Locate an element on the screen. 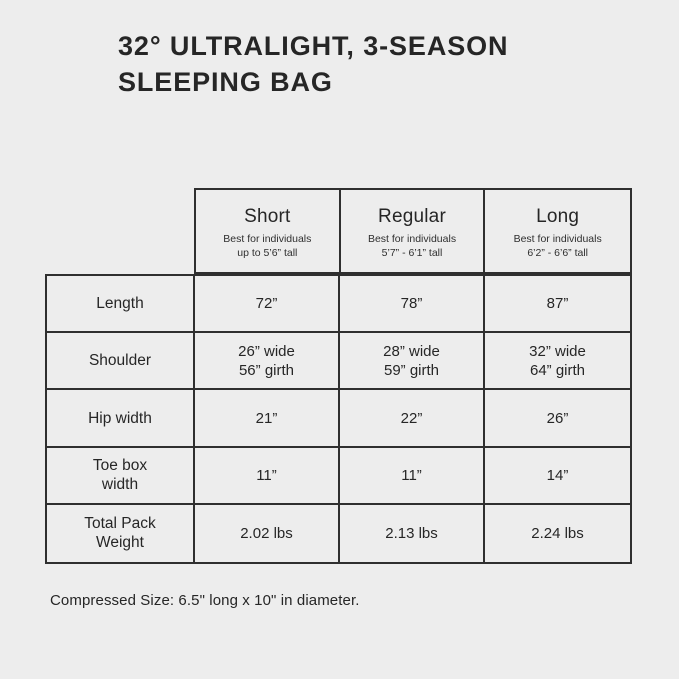  column-subtitle-short: Best for individuals up to 5’6” tall is located at coordinates (267, 245).